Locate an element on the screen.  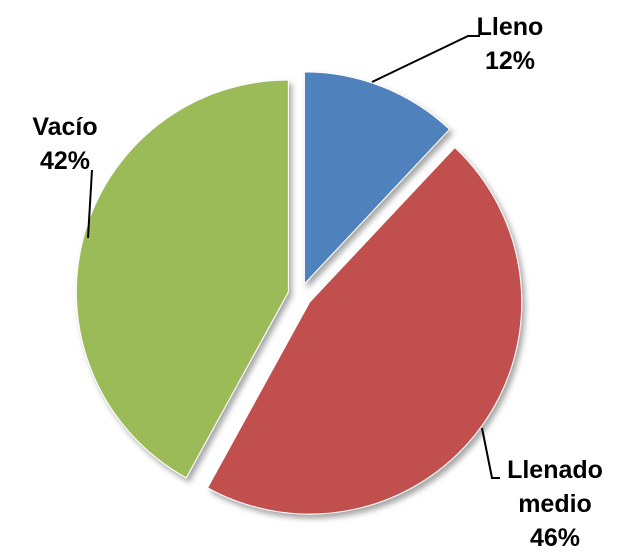
value-label: 42% is located at coordinates (65, 161).